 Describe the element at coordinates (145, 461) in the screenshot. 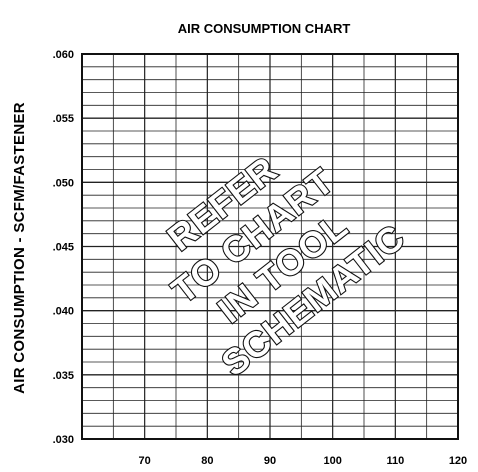

I see `x-tick-label: 70` at that location.